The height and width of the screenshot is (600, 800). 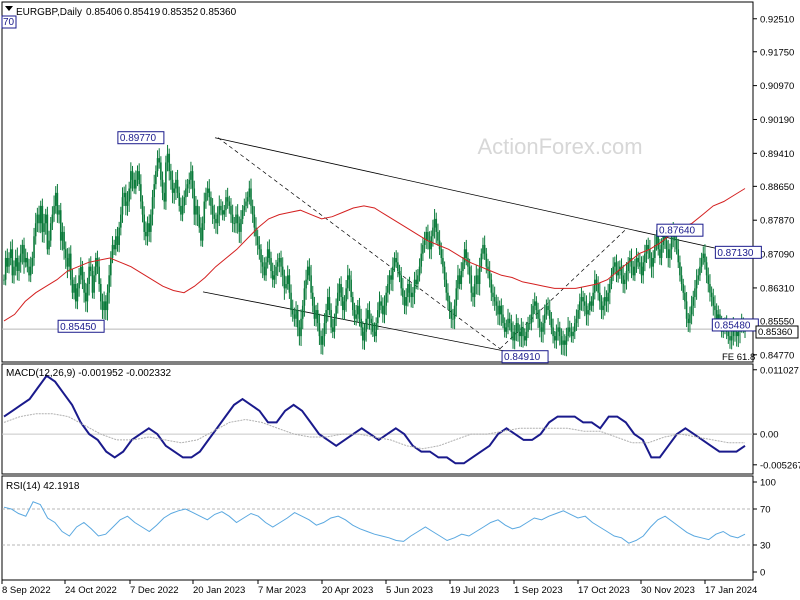 What do you see at coordinates (409, 590) in the screenshot?
I see `date-tick-label: 5 Jun 2023` at bounding box center [409, 590].